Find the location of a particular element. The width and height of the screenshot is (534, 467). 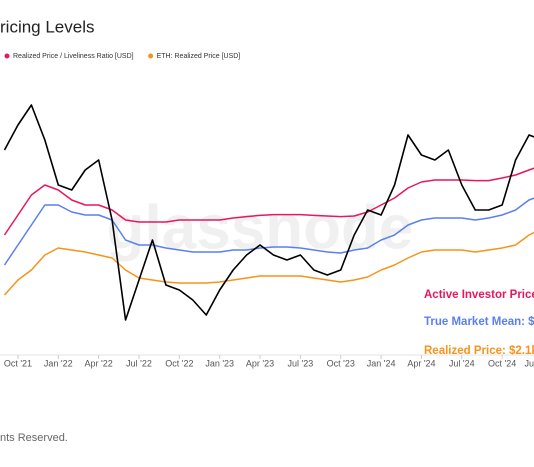

x-tick-label: Ju is located at coordinates (529, 363).